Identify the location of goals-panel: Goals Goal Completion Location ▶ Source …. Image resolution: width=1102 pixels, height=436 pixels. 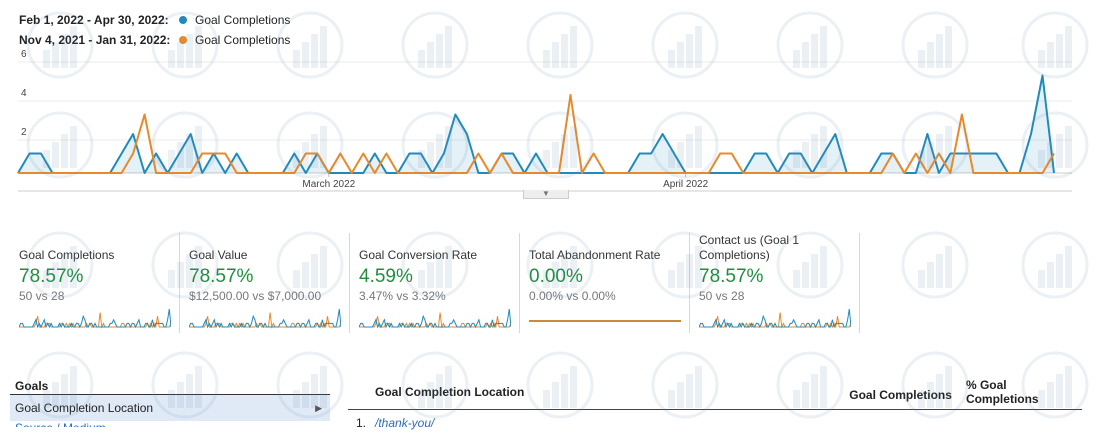
(170, 401).